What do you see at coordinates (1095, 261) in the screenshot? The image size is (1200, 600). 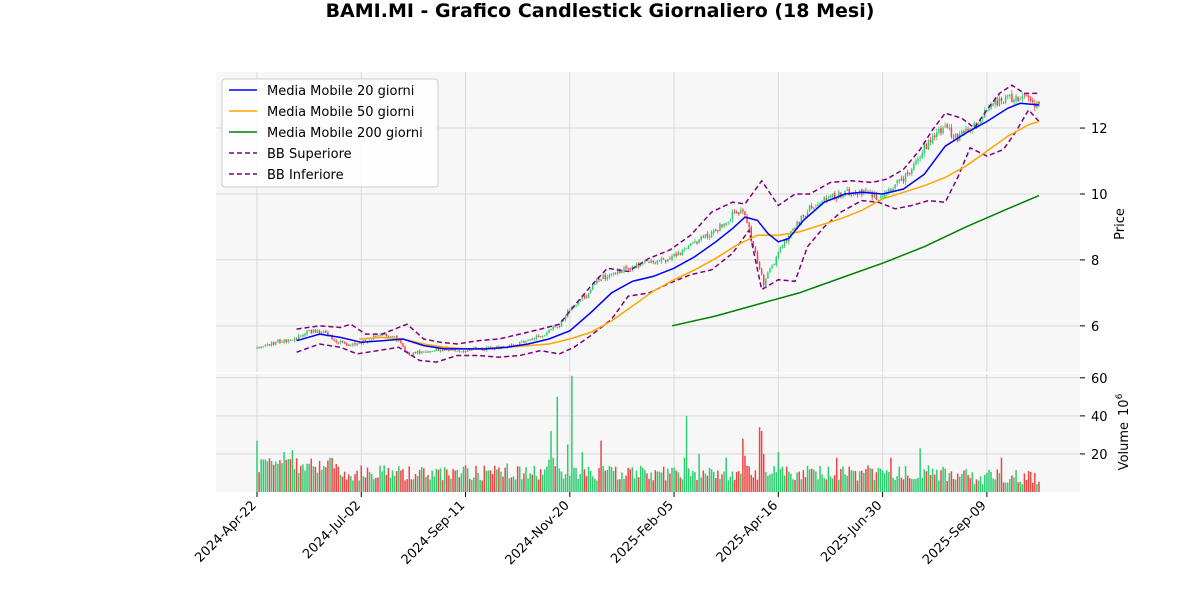 I see `price-y-tick-label: 8` at bounding box center [1095, 261].